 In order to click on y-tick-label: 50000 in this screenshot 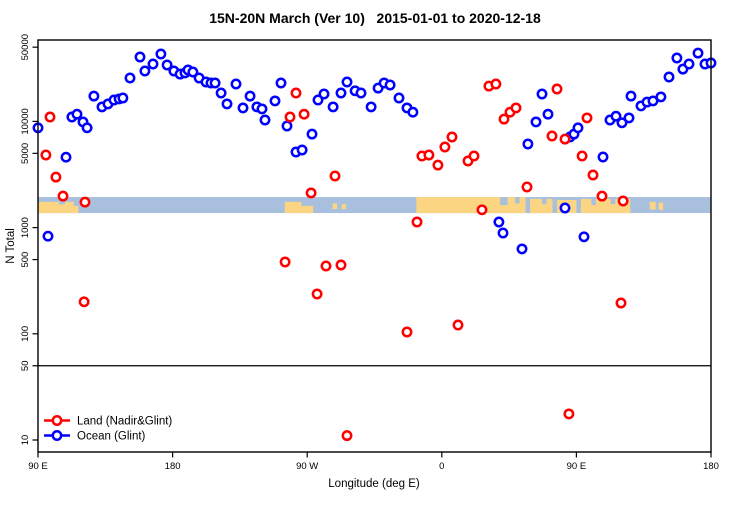, I will do `click(25, 47)`.